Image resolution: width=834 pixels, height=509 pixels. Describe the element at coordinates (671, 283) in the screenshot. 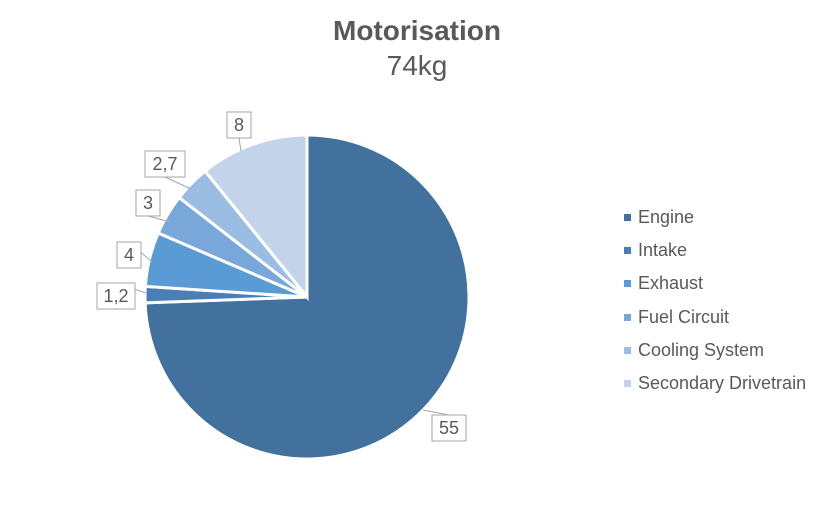

I see `legend-label: Exhaust` at that location.